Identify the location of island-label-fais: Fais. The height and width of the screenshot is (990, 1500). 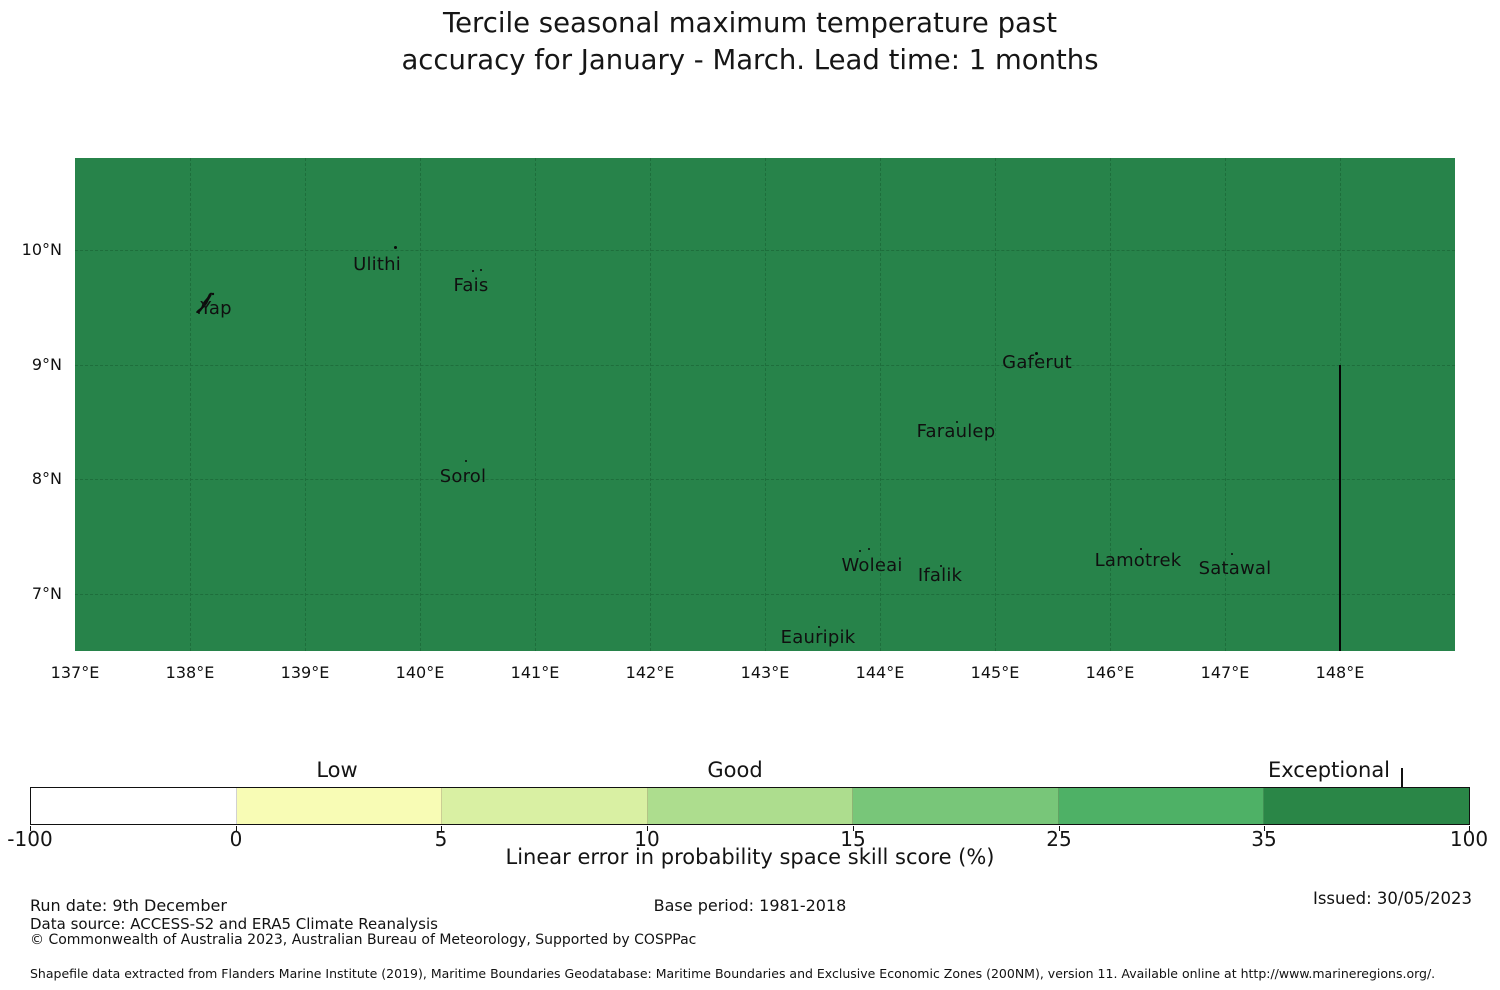
(471, 285).